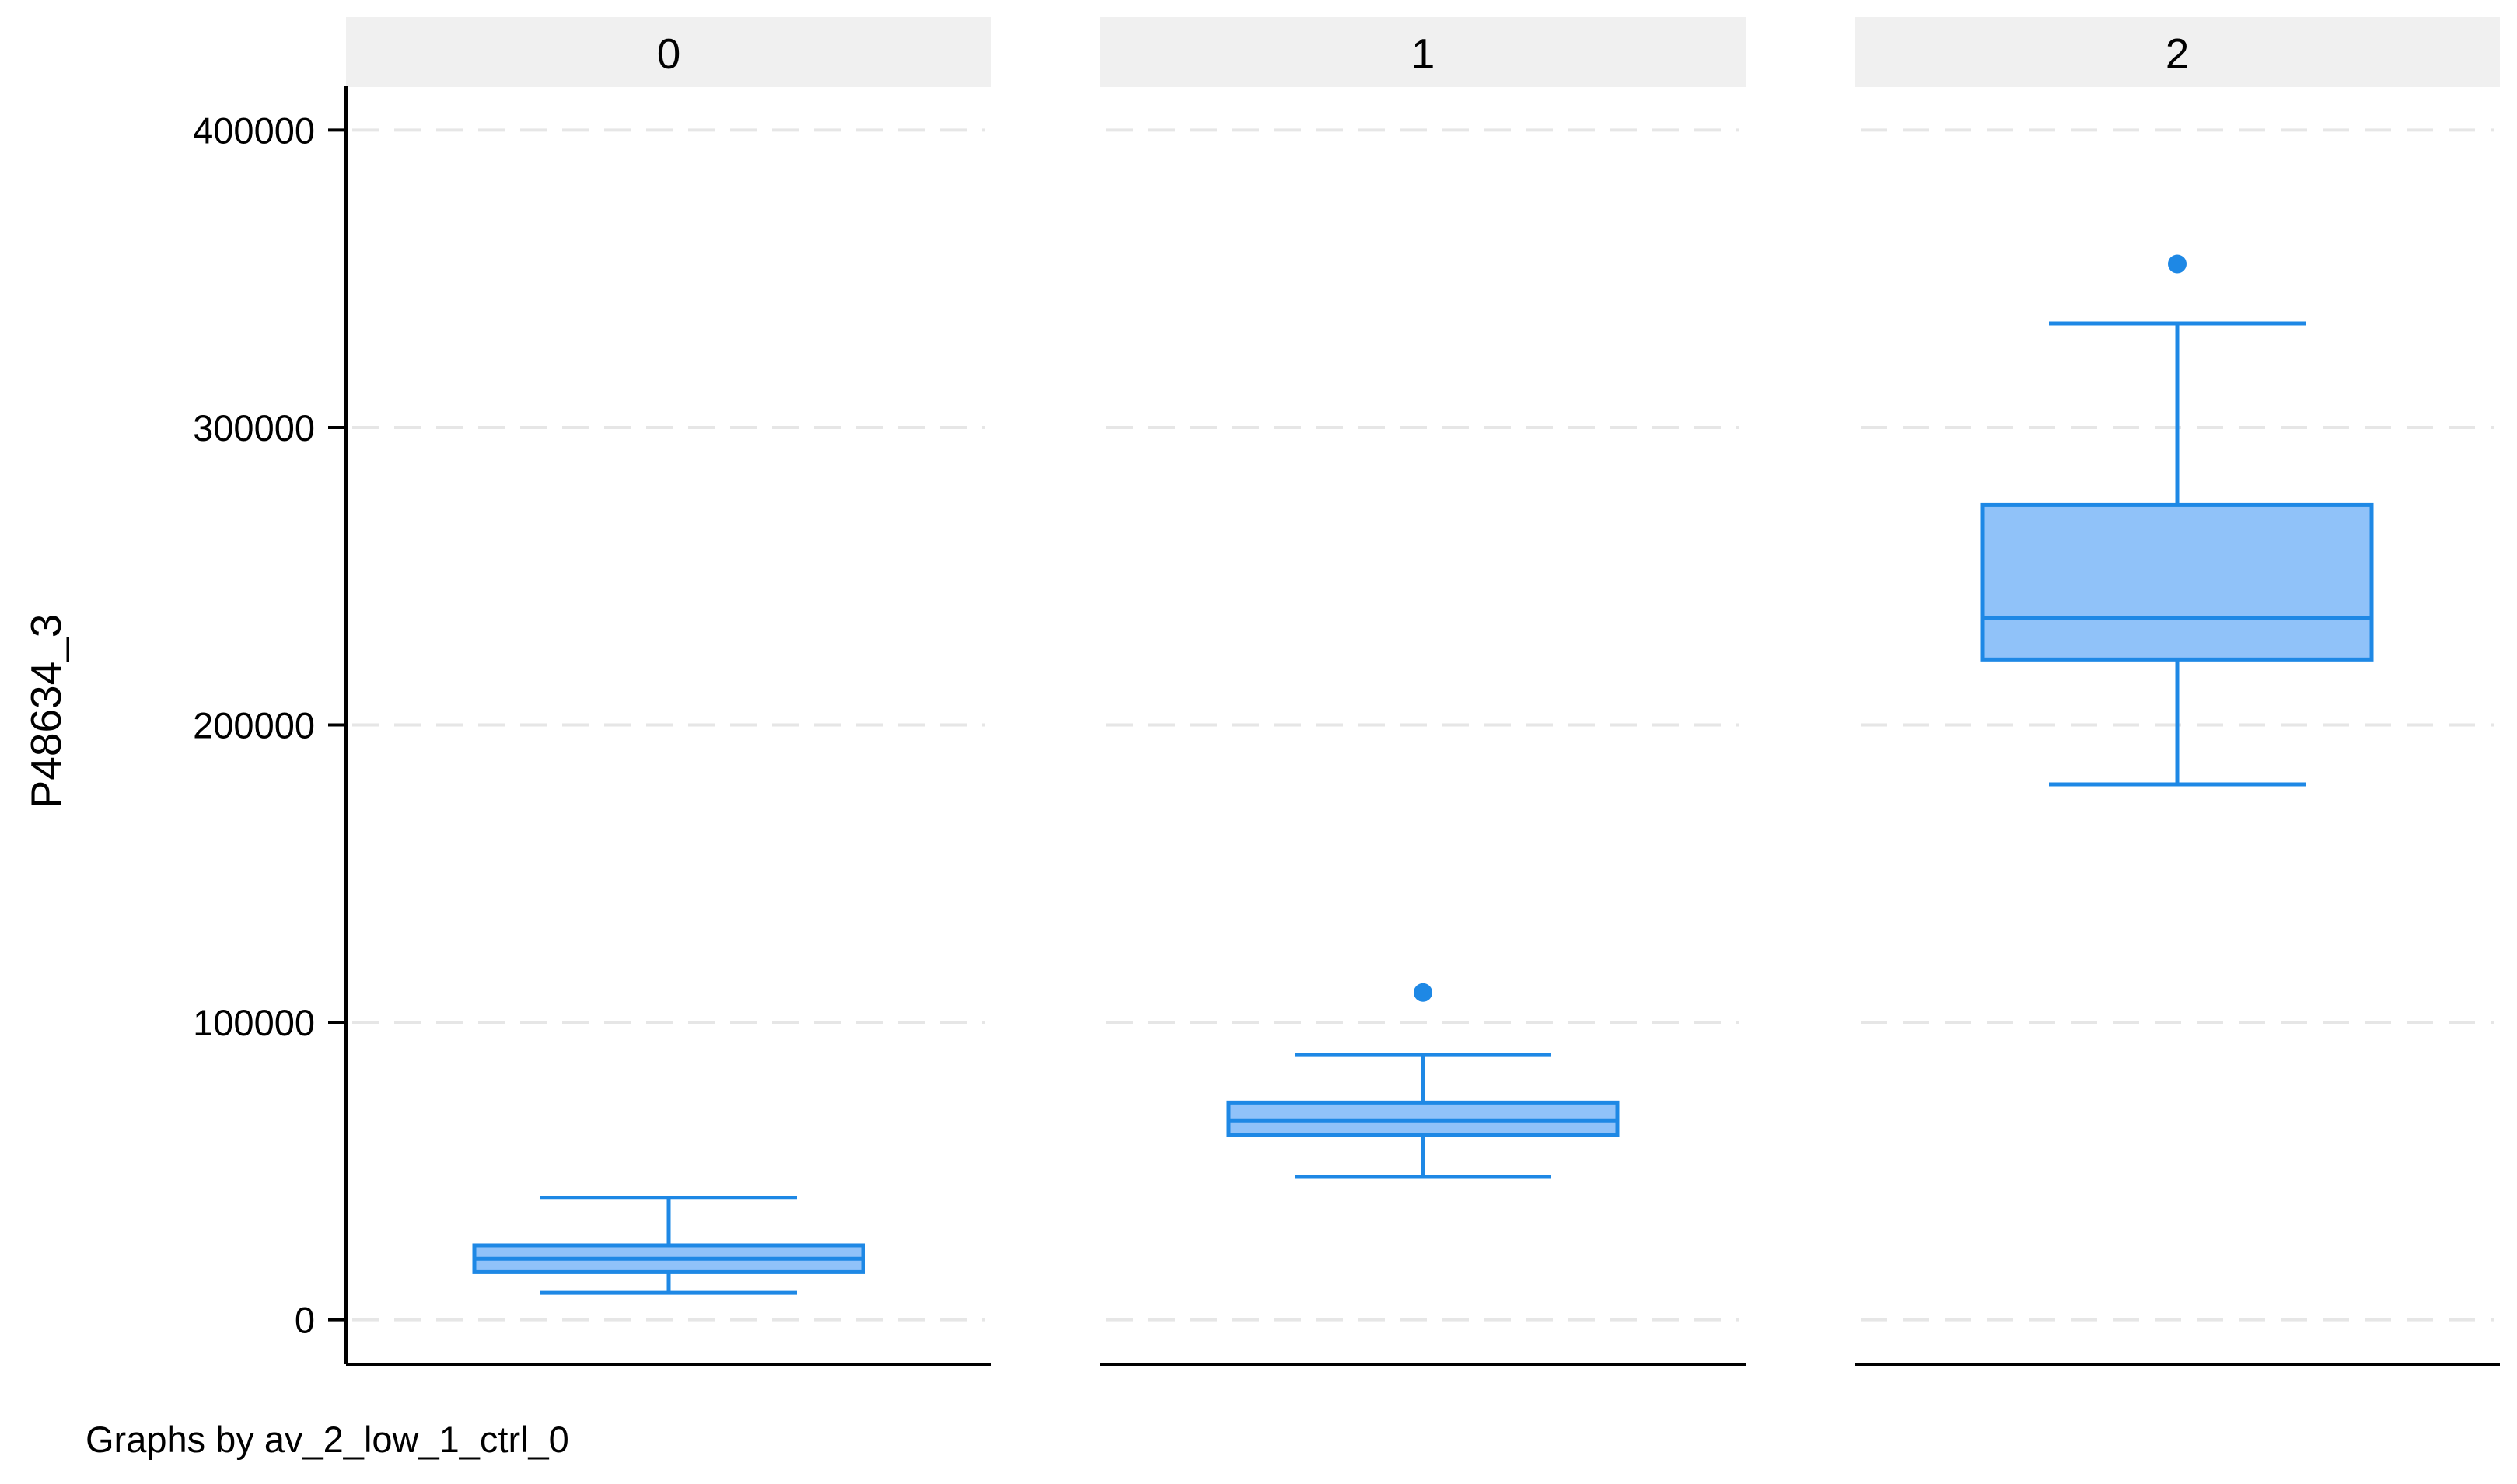  Describe the element at coordinates (254, 1022) in the screenshot. I see `y-tick-label: 100000` at that location.